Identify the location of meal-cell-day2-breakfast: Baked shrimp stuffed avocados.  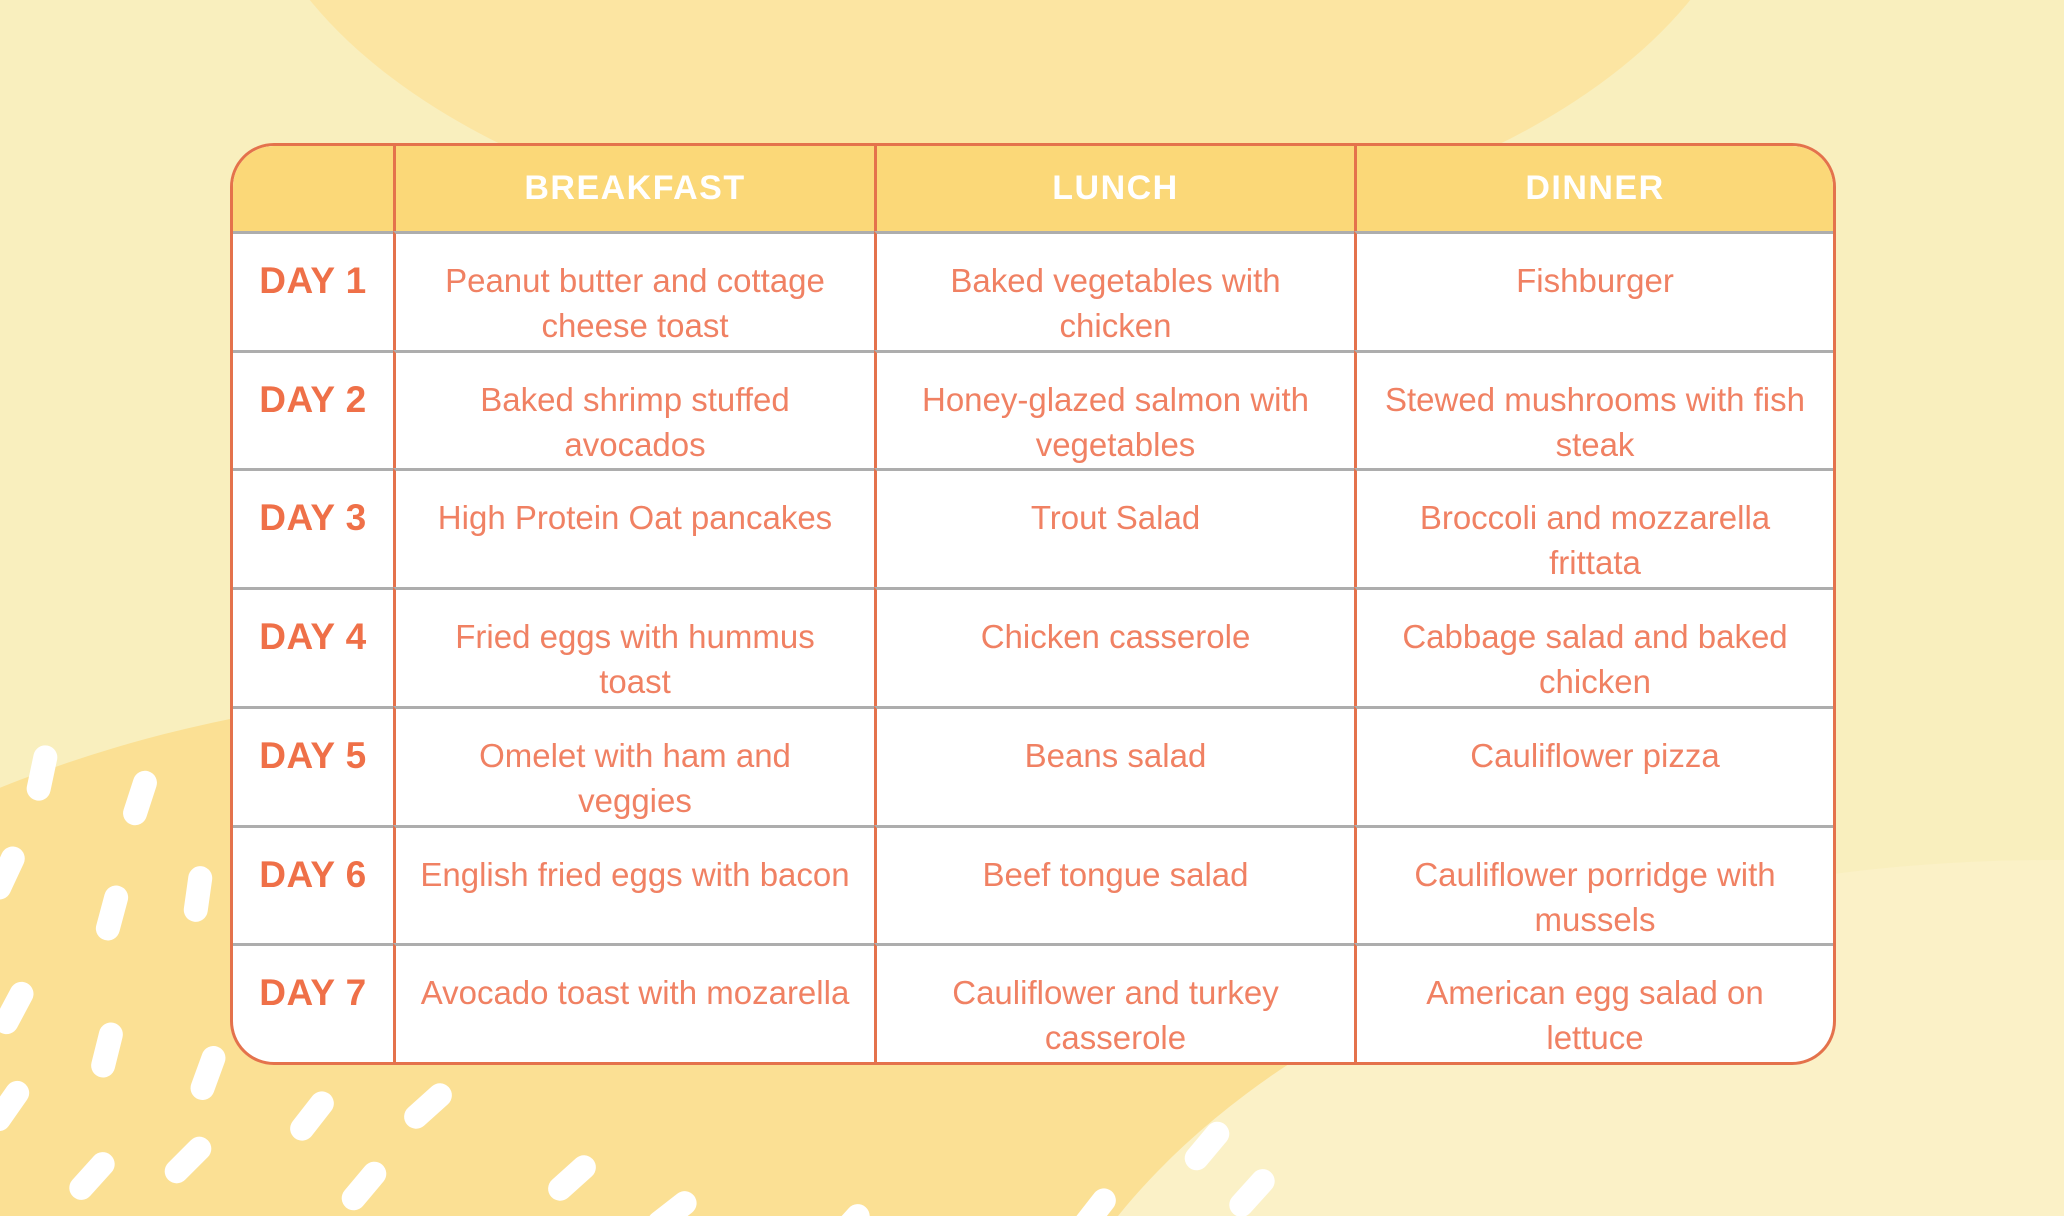
(633, 409).